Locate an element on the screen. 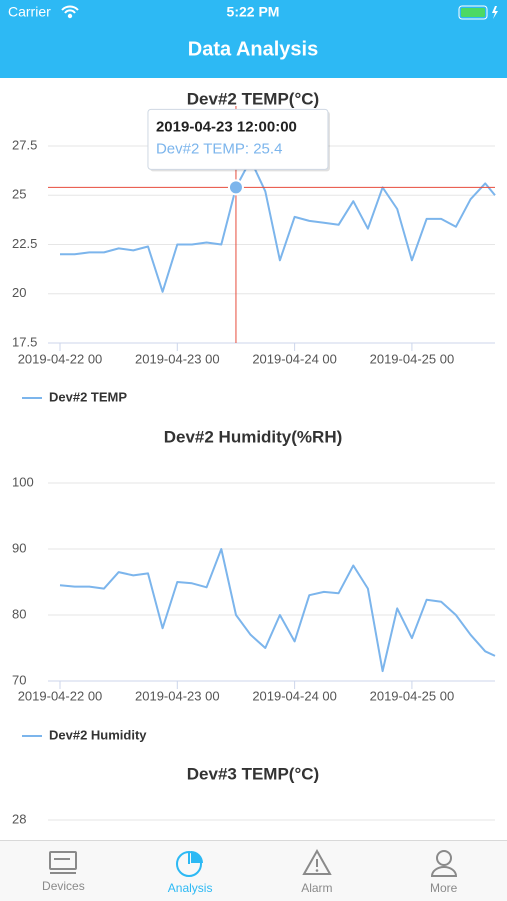  battery-icon is located at coordinates (478, 12).